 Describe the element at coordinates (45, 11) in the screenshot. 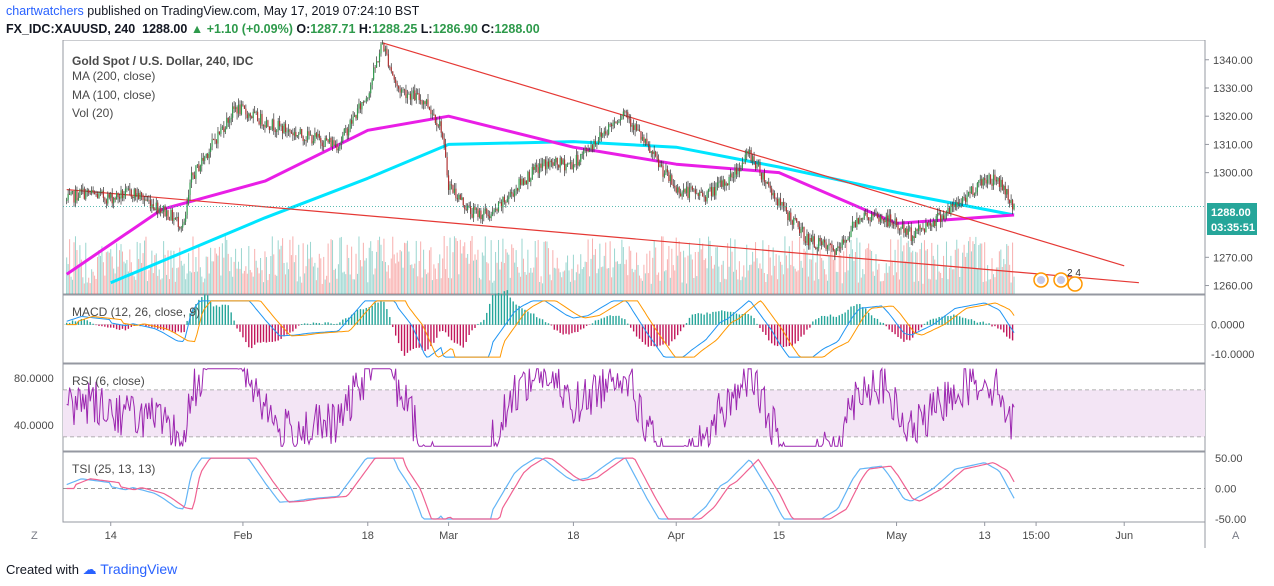

I see `author-link: chartwatchers` at that location.